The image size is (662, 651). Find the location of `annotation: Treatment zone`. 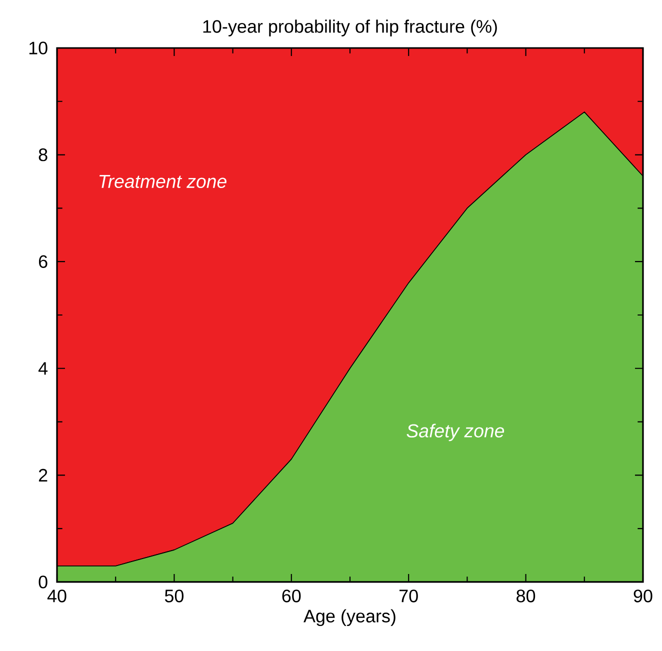

annotation: Treatment zone is located at coordinates (162, 181).